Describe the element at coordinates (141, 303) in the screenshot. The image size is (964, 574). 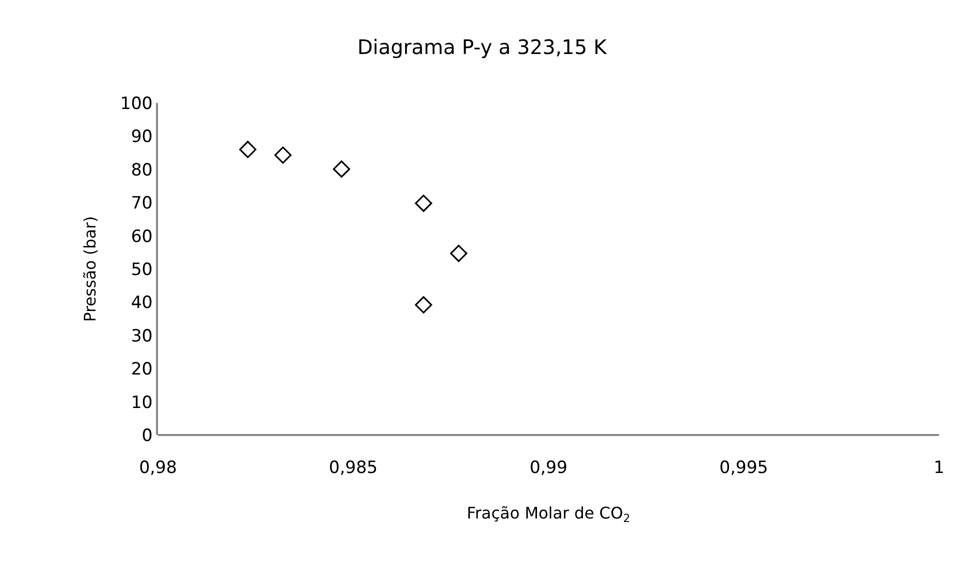
I see `y-tick-label: 40` at that location.